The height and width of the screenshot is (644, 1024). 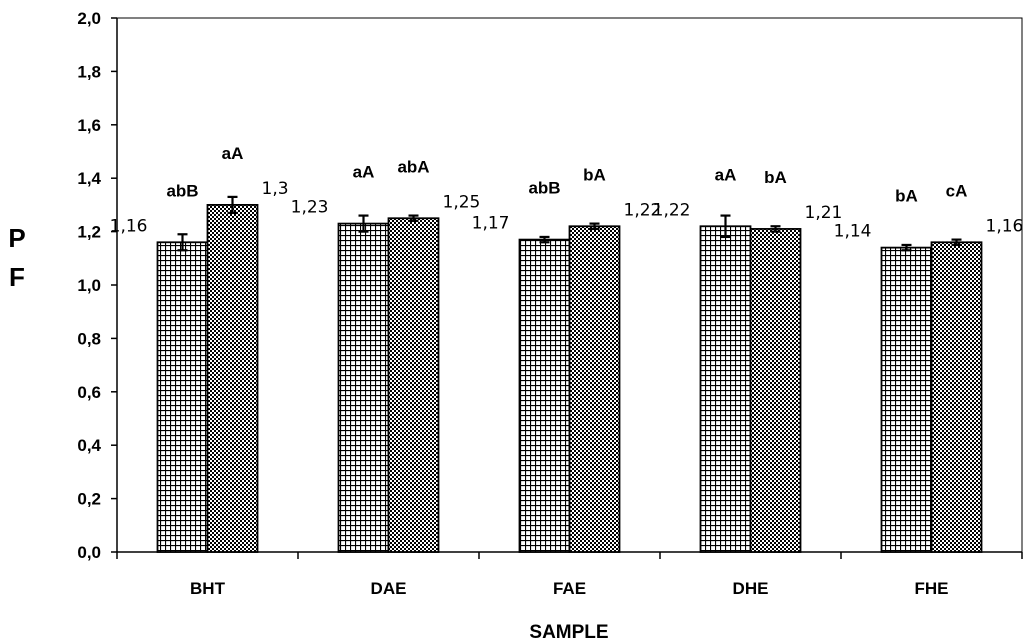 I want to click on data-label: 1,17, so click(x=491, y=224).